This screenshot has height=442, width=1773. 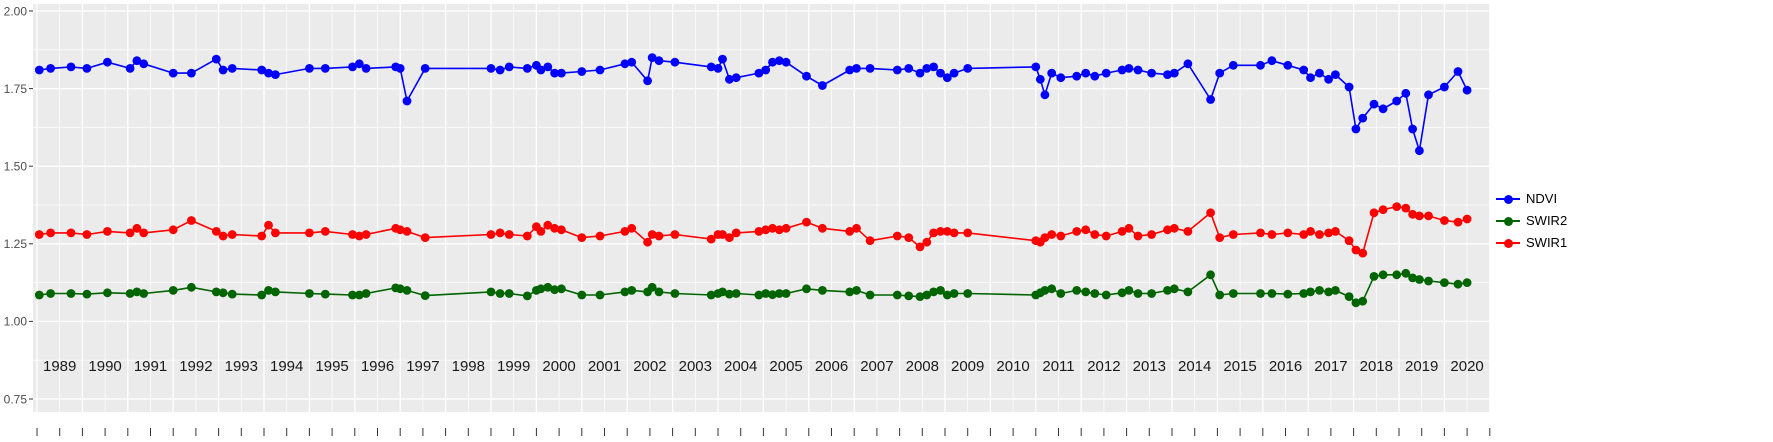 I want to click on x-axis-label: 1989, so click(x=59, y=366).